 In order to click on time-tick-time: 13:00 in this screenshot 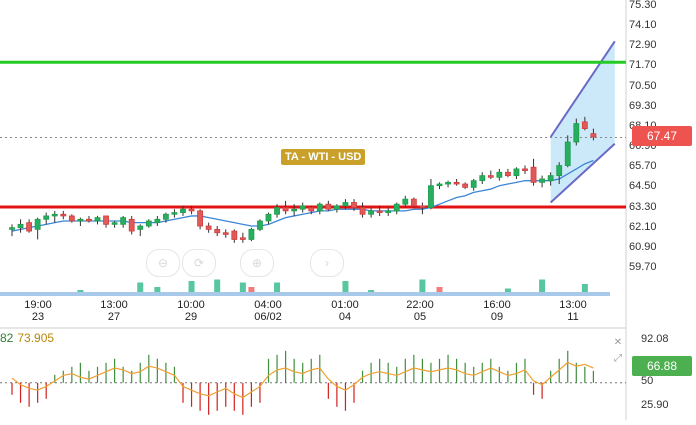, I will do `click(114, 305)`.